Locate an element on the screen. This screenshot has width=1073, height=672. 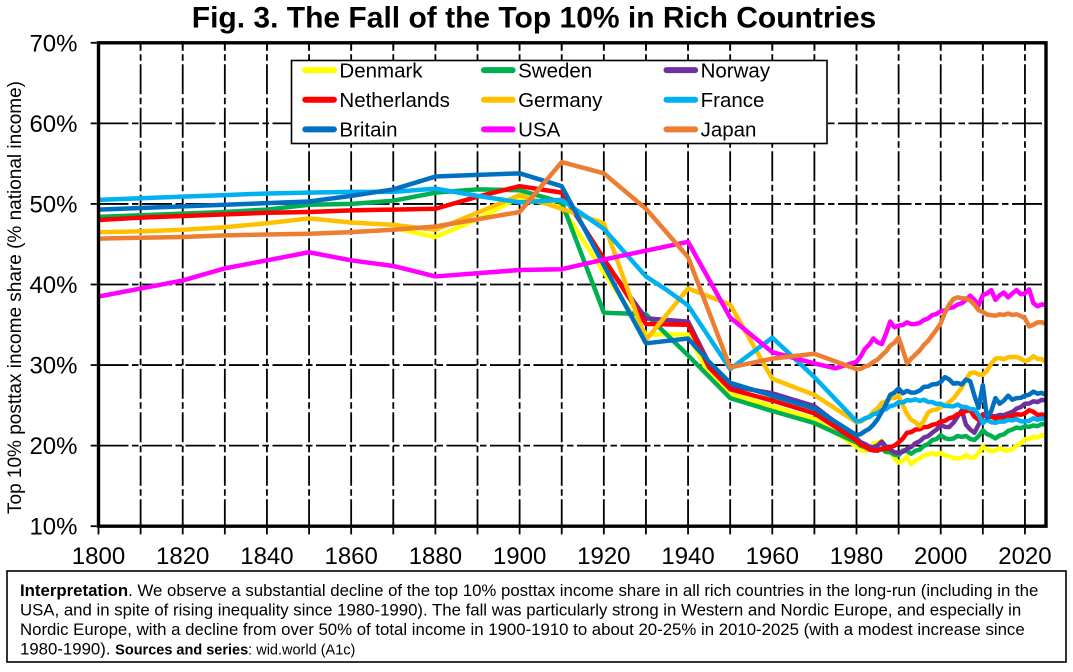
svg-text: 1920 is located at coordinates (603, 556).